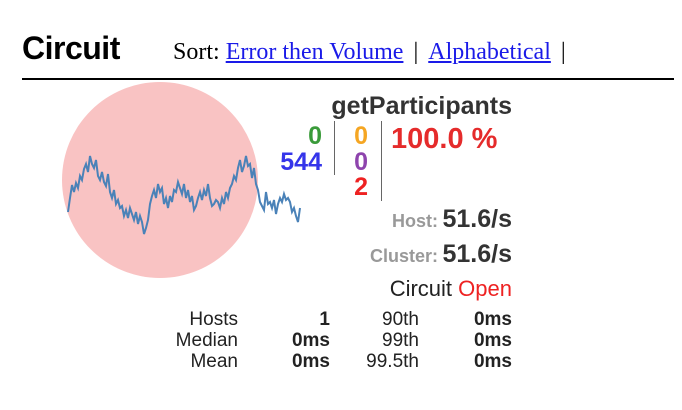 The width and height of the screenshot is (682, 410). Describe the element at coordinates (392, 361) in the screenshot. I see `stat-pct-99-5th: 99.5th` at that location.